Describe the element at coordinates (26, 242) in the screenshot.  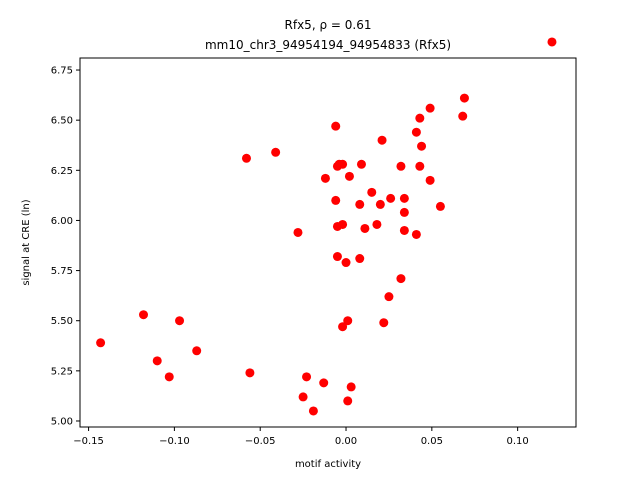
I see `y-axis-label: signal at CRE (ln)` at that location.